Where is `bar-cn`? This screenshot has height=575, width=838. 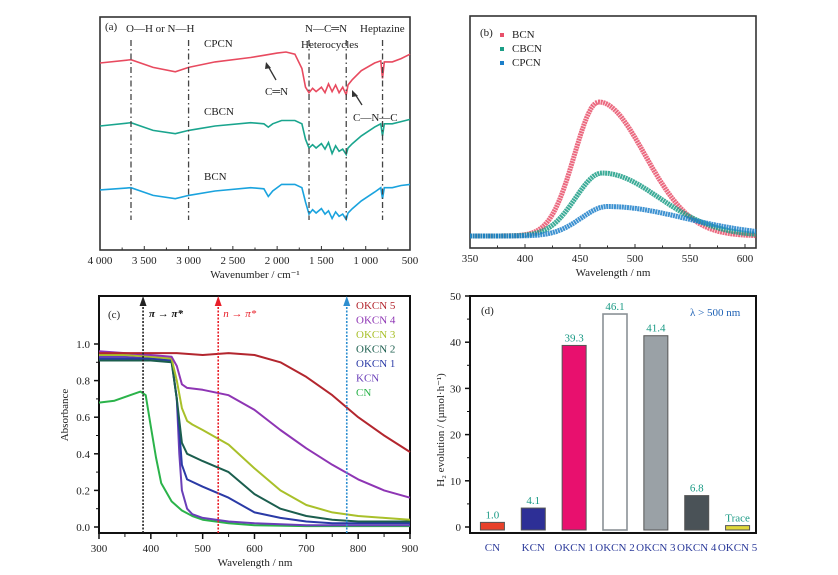 bar-cn is located at coordinates (492, 526).